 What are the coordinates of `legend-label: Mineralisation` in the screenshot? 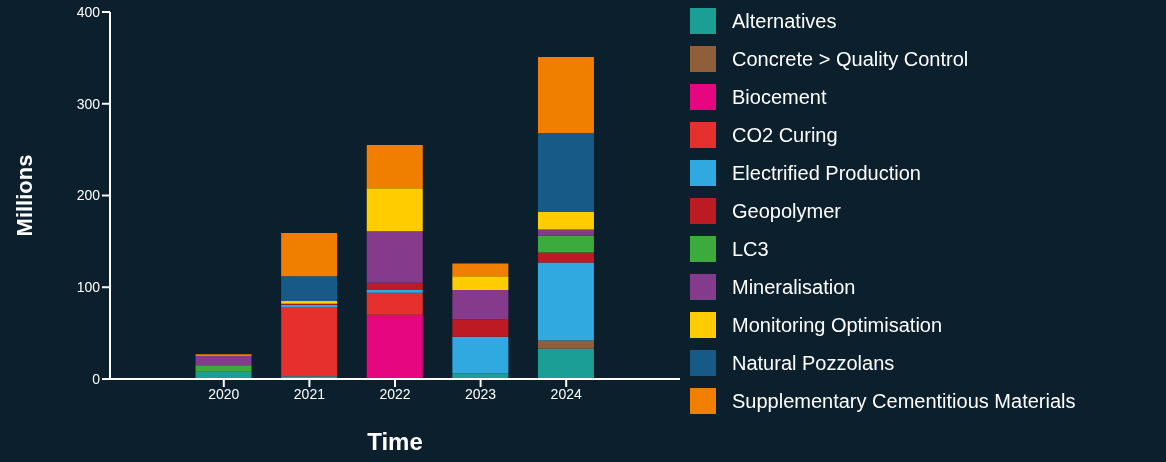 It's located at (794, 287).